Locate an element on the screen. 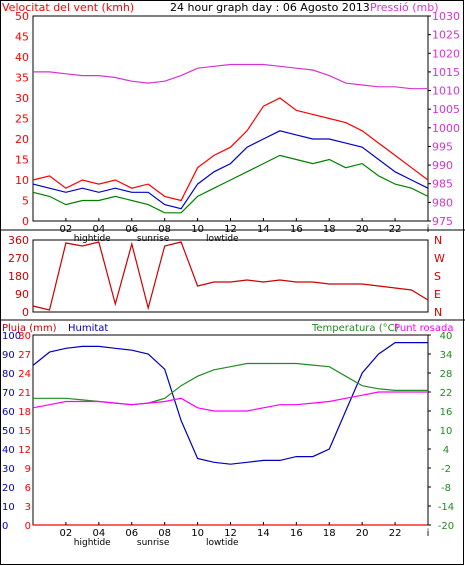 This screenshot has width=465, height=566. rain-y-tick-label: 12 is located at coordinates (24, 450).